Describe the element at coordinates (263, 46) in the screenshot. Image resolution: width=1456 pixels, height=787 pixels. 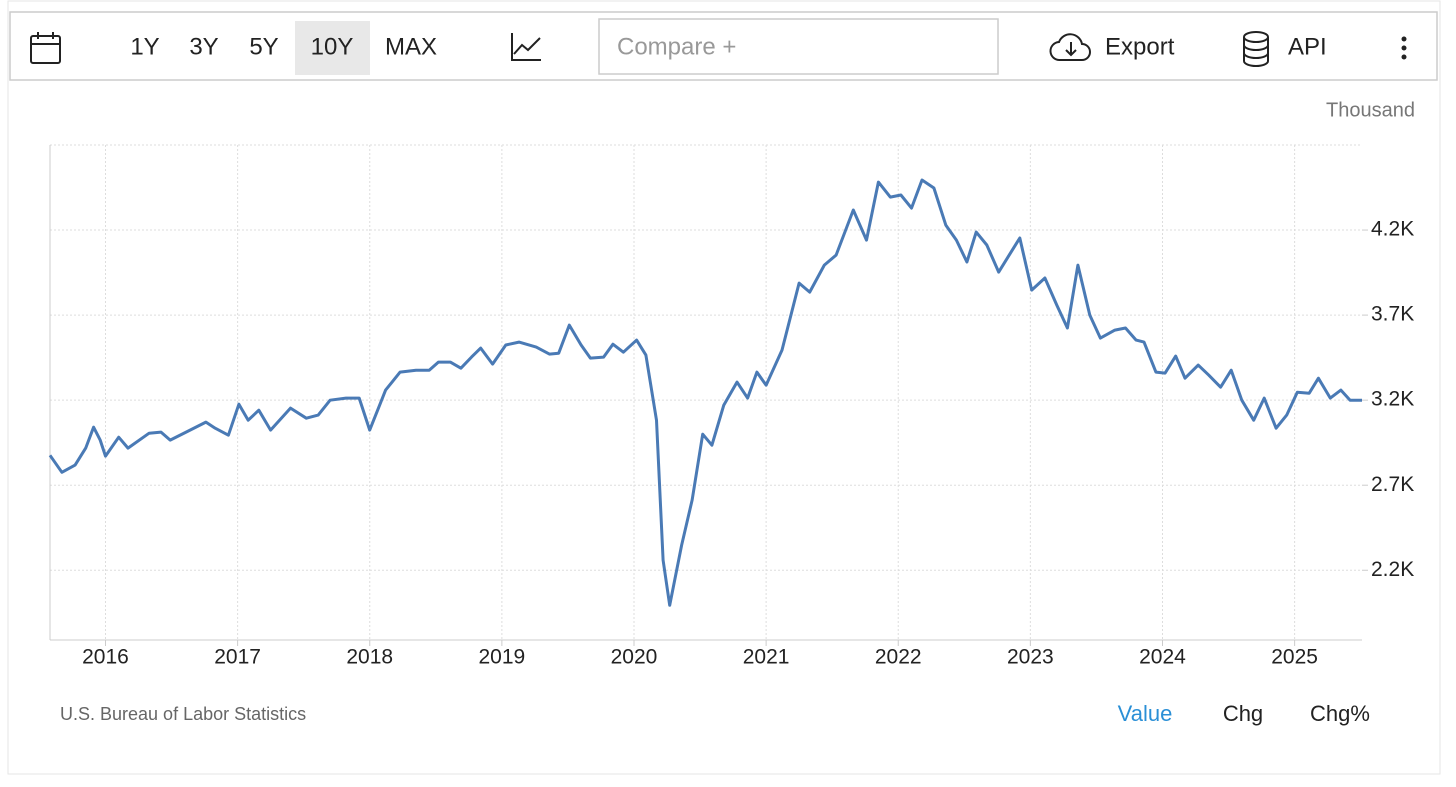
I see `range-button: 5Y` at that location.